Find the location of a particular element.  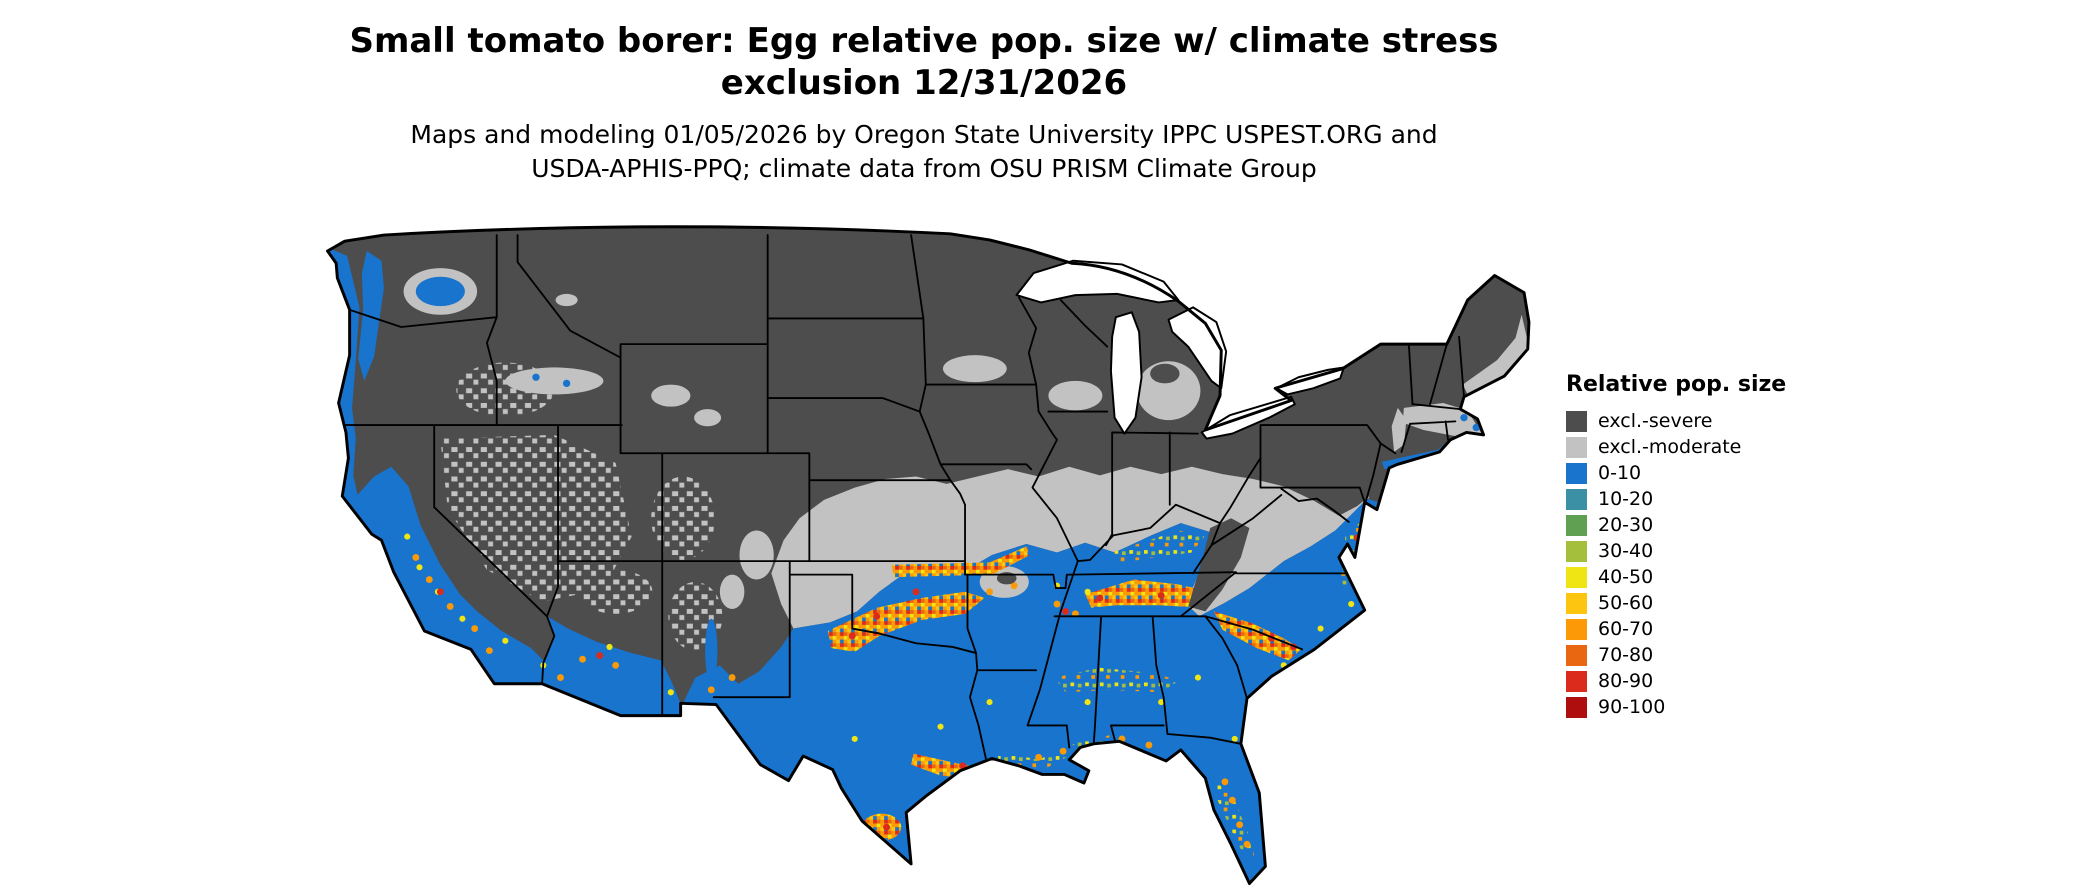

legend-label: 70-80 is located at coordinates (1626, 655).